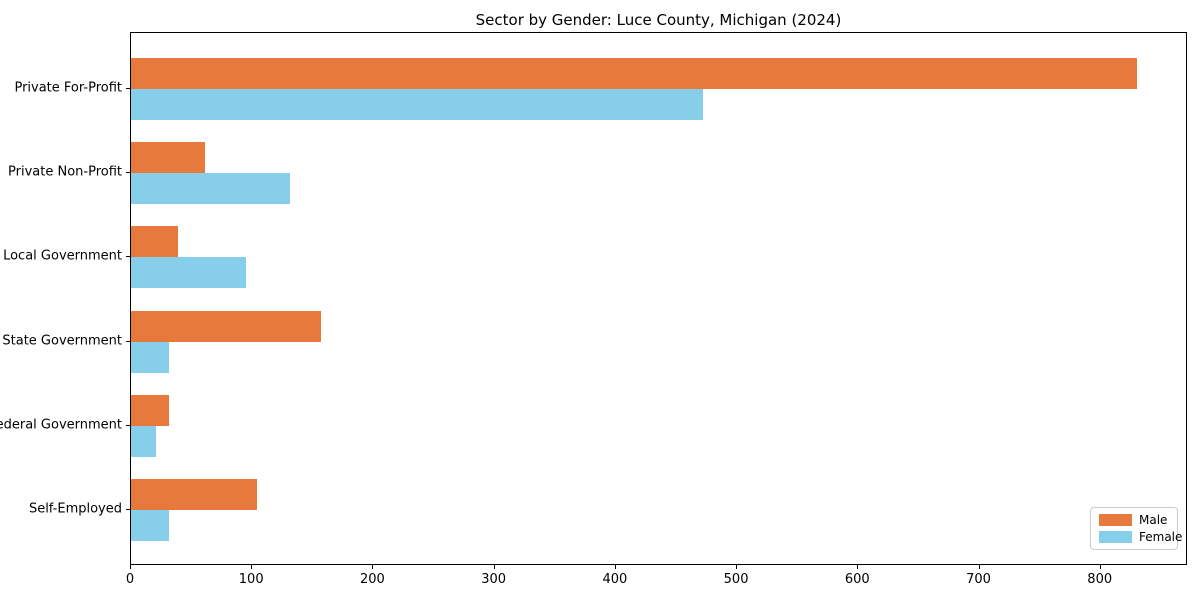  What do you see at coordinates (188, 273) in the screenshot?
I see `bar-female-local-government` at bounding box center [188, 273].